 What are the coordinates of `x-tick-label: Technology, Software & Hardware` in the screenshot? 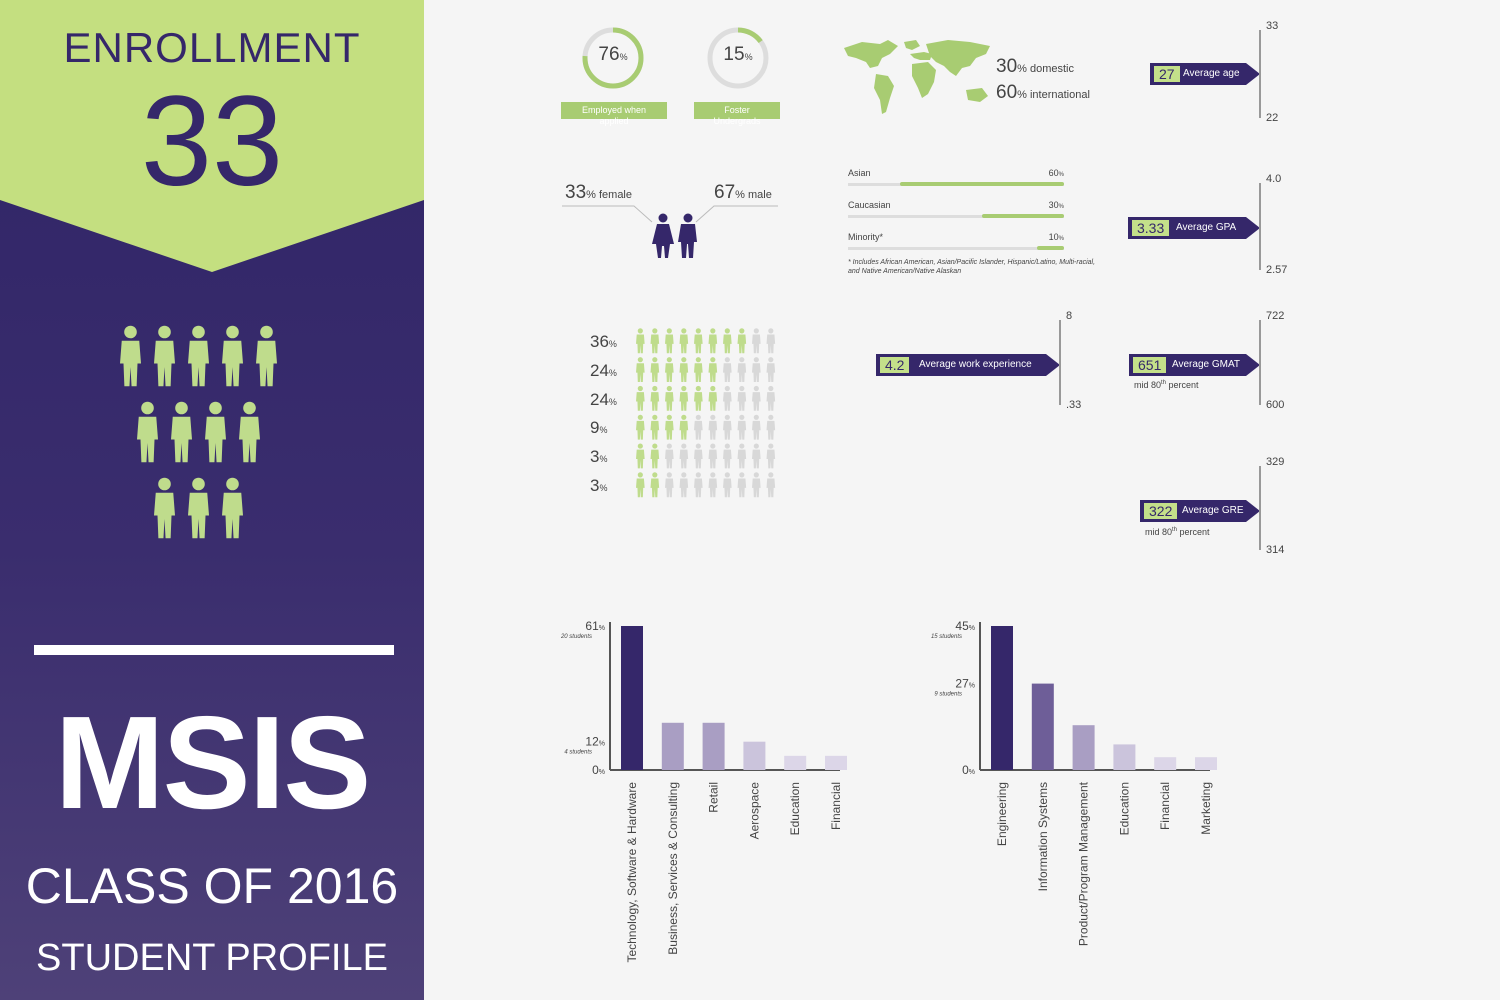 It's located at (632, 872).